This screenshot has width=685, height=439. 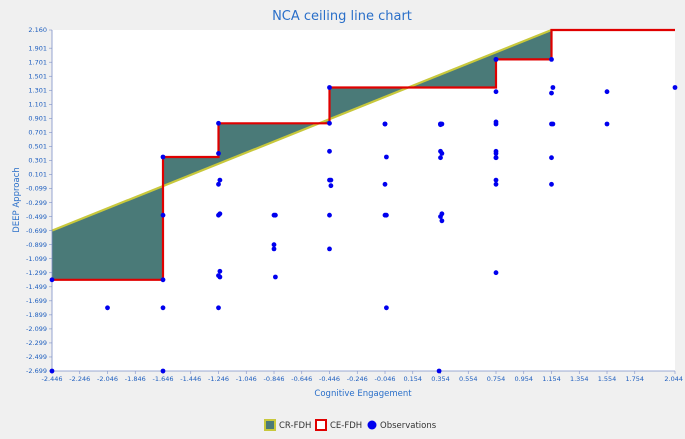 What do you see at coordinates (79, 379) in the screenshot?
I see `x-tick-label: -2.246` at bounding box center [79, 379].